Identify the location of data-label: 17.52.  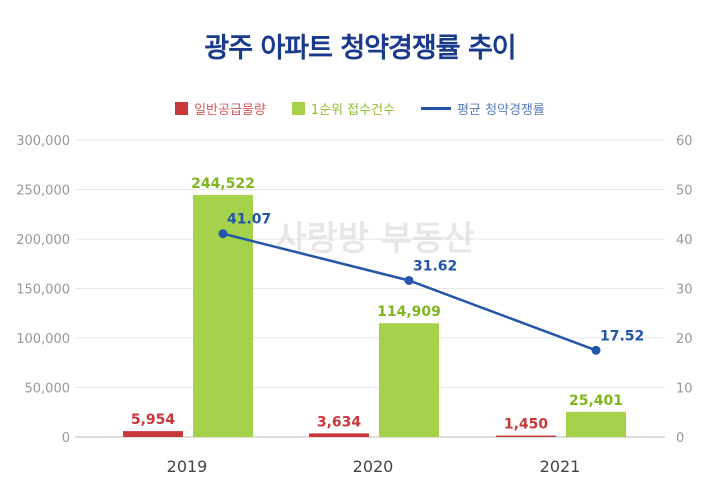
(622, 336).